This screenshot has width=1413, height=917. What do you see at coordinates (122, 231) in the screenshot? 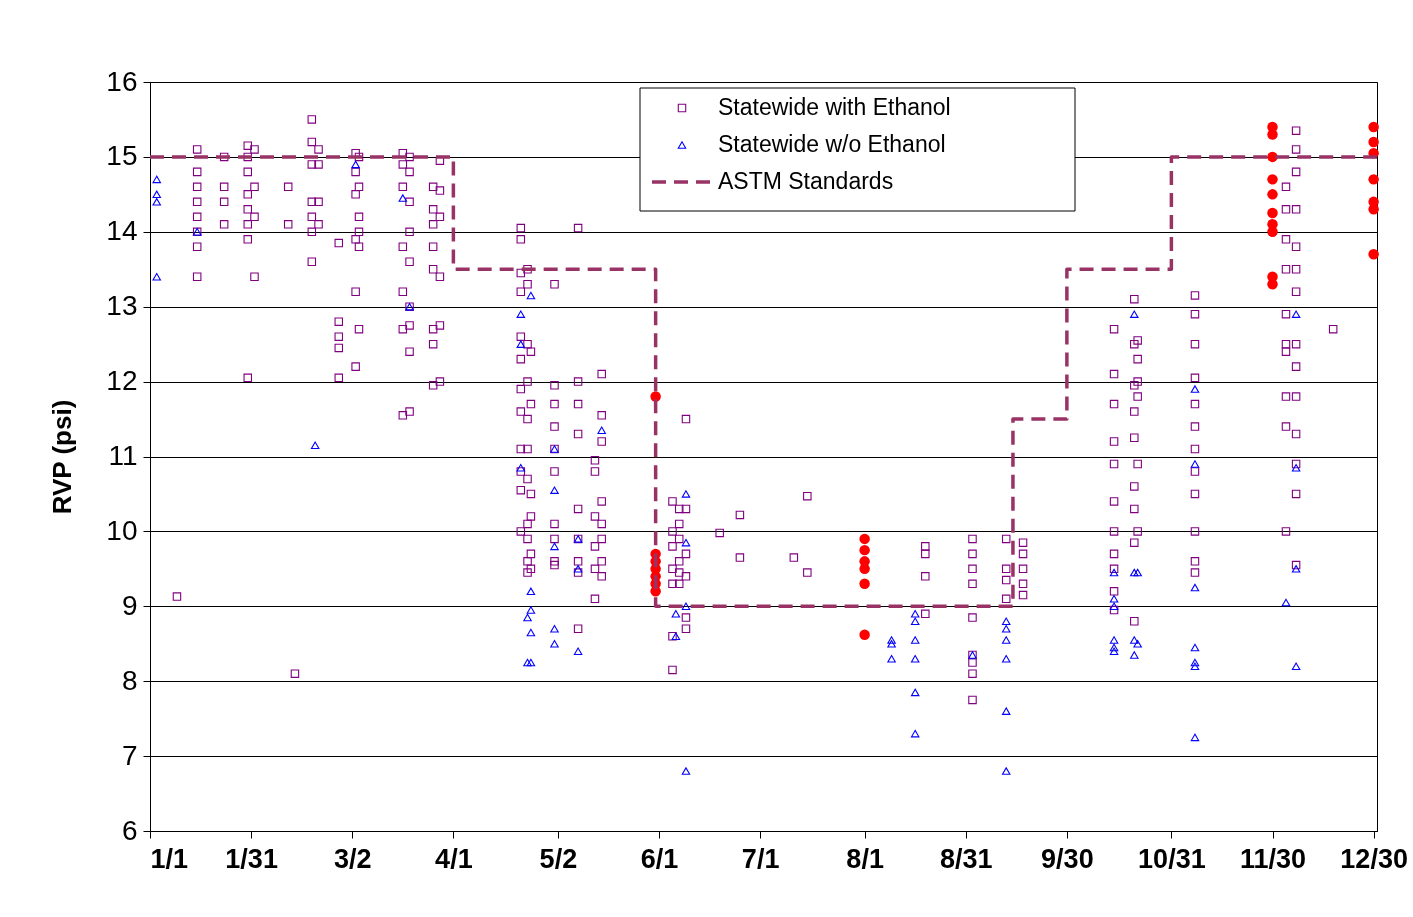
I see `y-tick-label: 14` at bounding box center [122, 231].